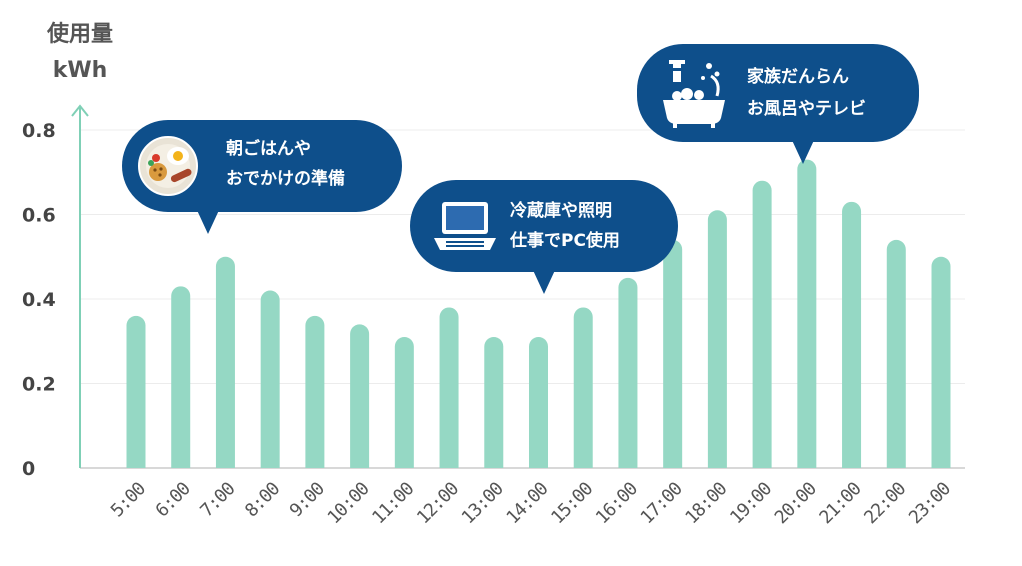 Image resolution: width=1022 pixels, height=566 pixels. What do you see at coordinates (268, 149) in the screenshot?
I see `callout-breakfast-line1: 朝ごはんや` at bounding box center [268, 149].